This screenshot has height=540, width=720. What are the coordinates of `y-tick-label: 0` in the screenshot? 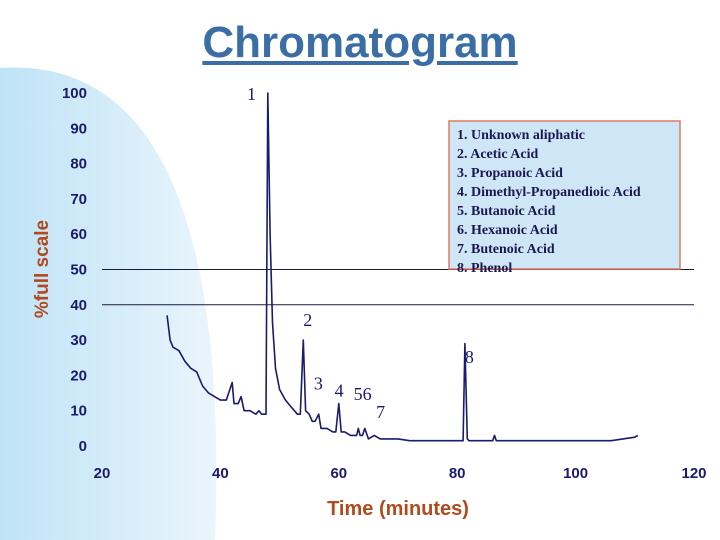 It's located at (83, 446).